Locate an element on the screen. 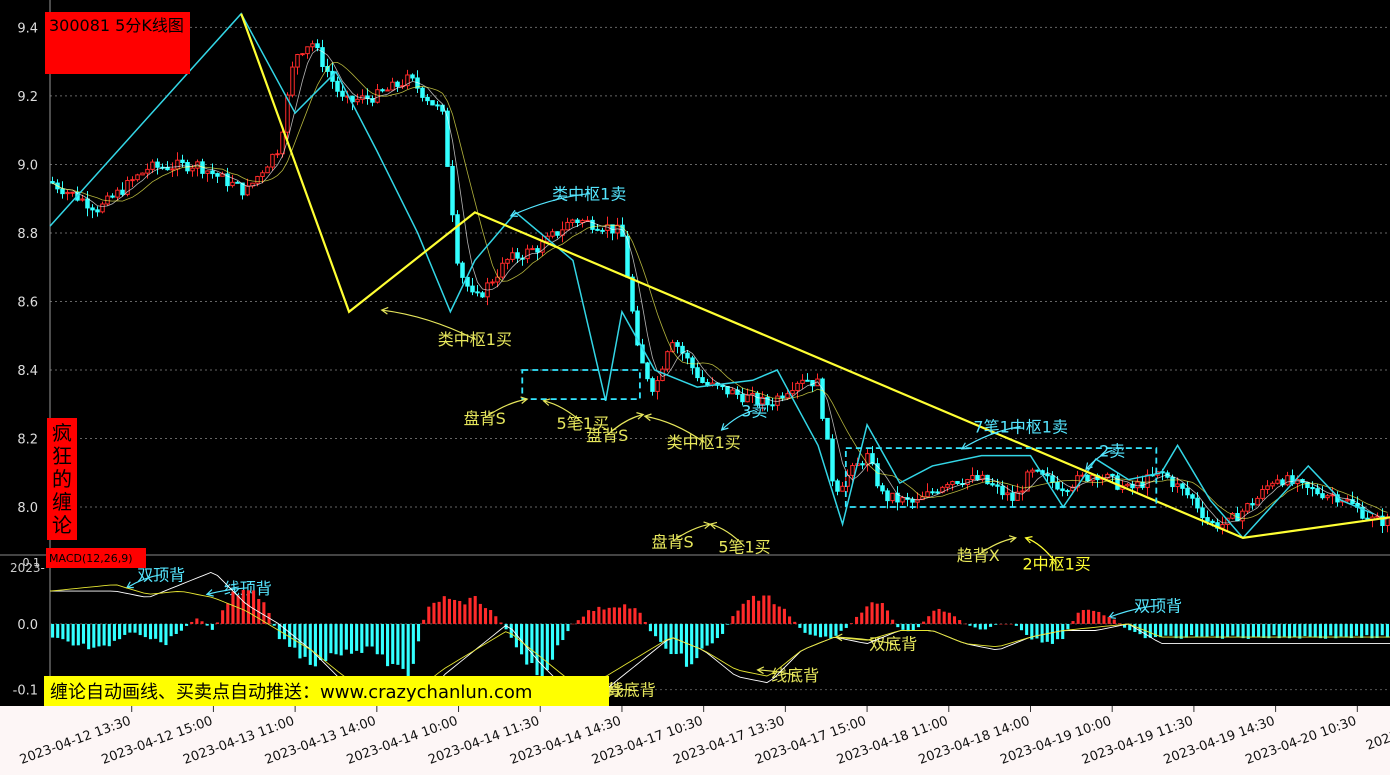 This screenshot has height=775, width=1390. annotation-label: 双顶背 is located at coordinates (161, 575).